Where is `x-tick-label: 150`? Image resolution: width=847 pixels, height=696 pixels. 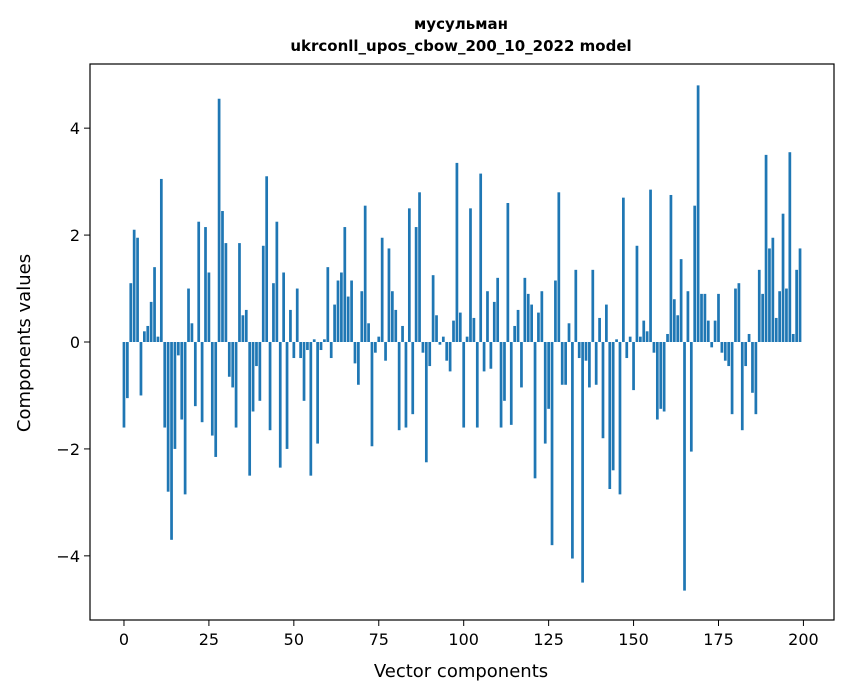
x-tick-label: 150 is located at coordinates (633, 639).